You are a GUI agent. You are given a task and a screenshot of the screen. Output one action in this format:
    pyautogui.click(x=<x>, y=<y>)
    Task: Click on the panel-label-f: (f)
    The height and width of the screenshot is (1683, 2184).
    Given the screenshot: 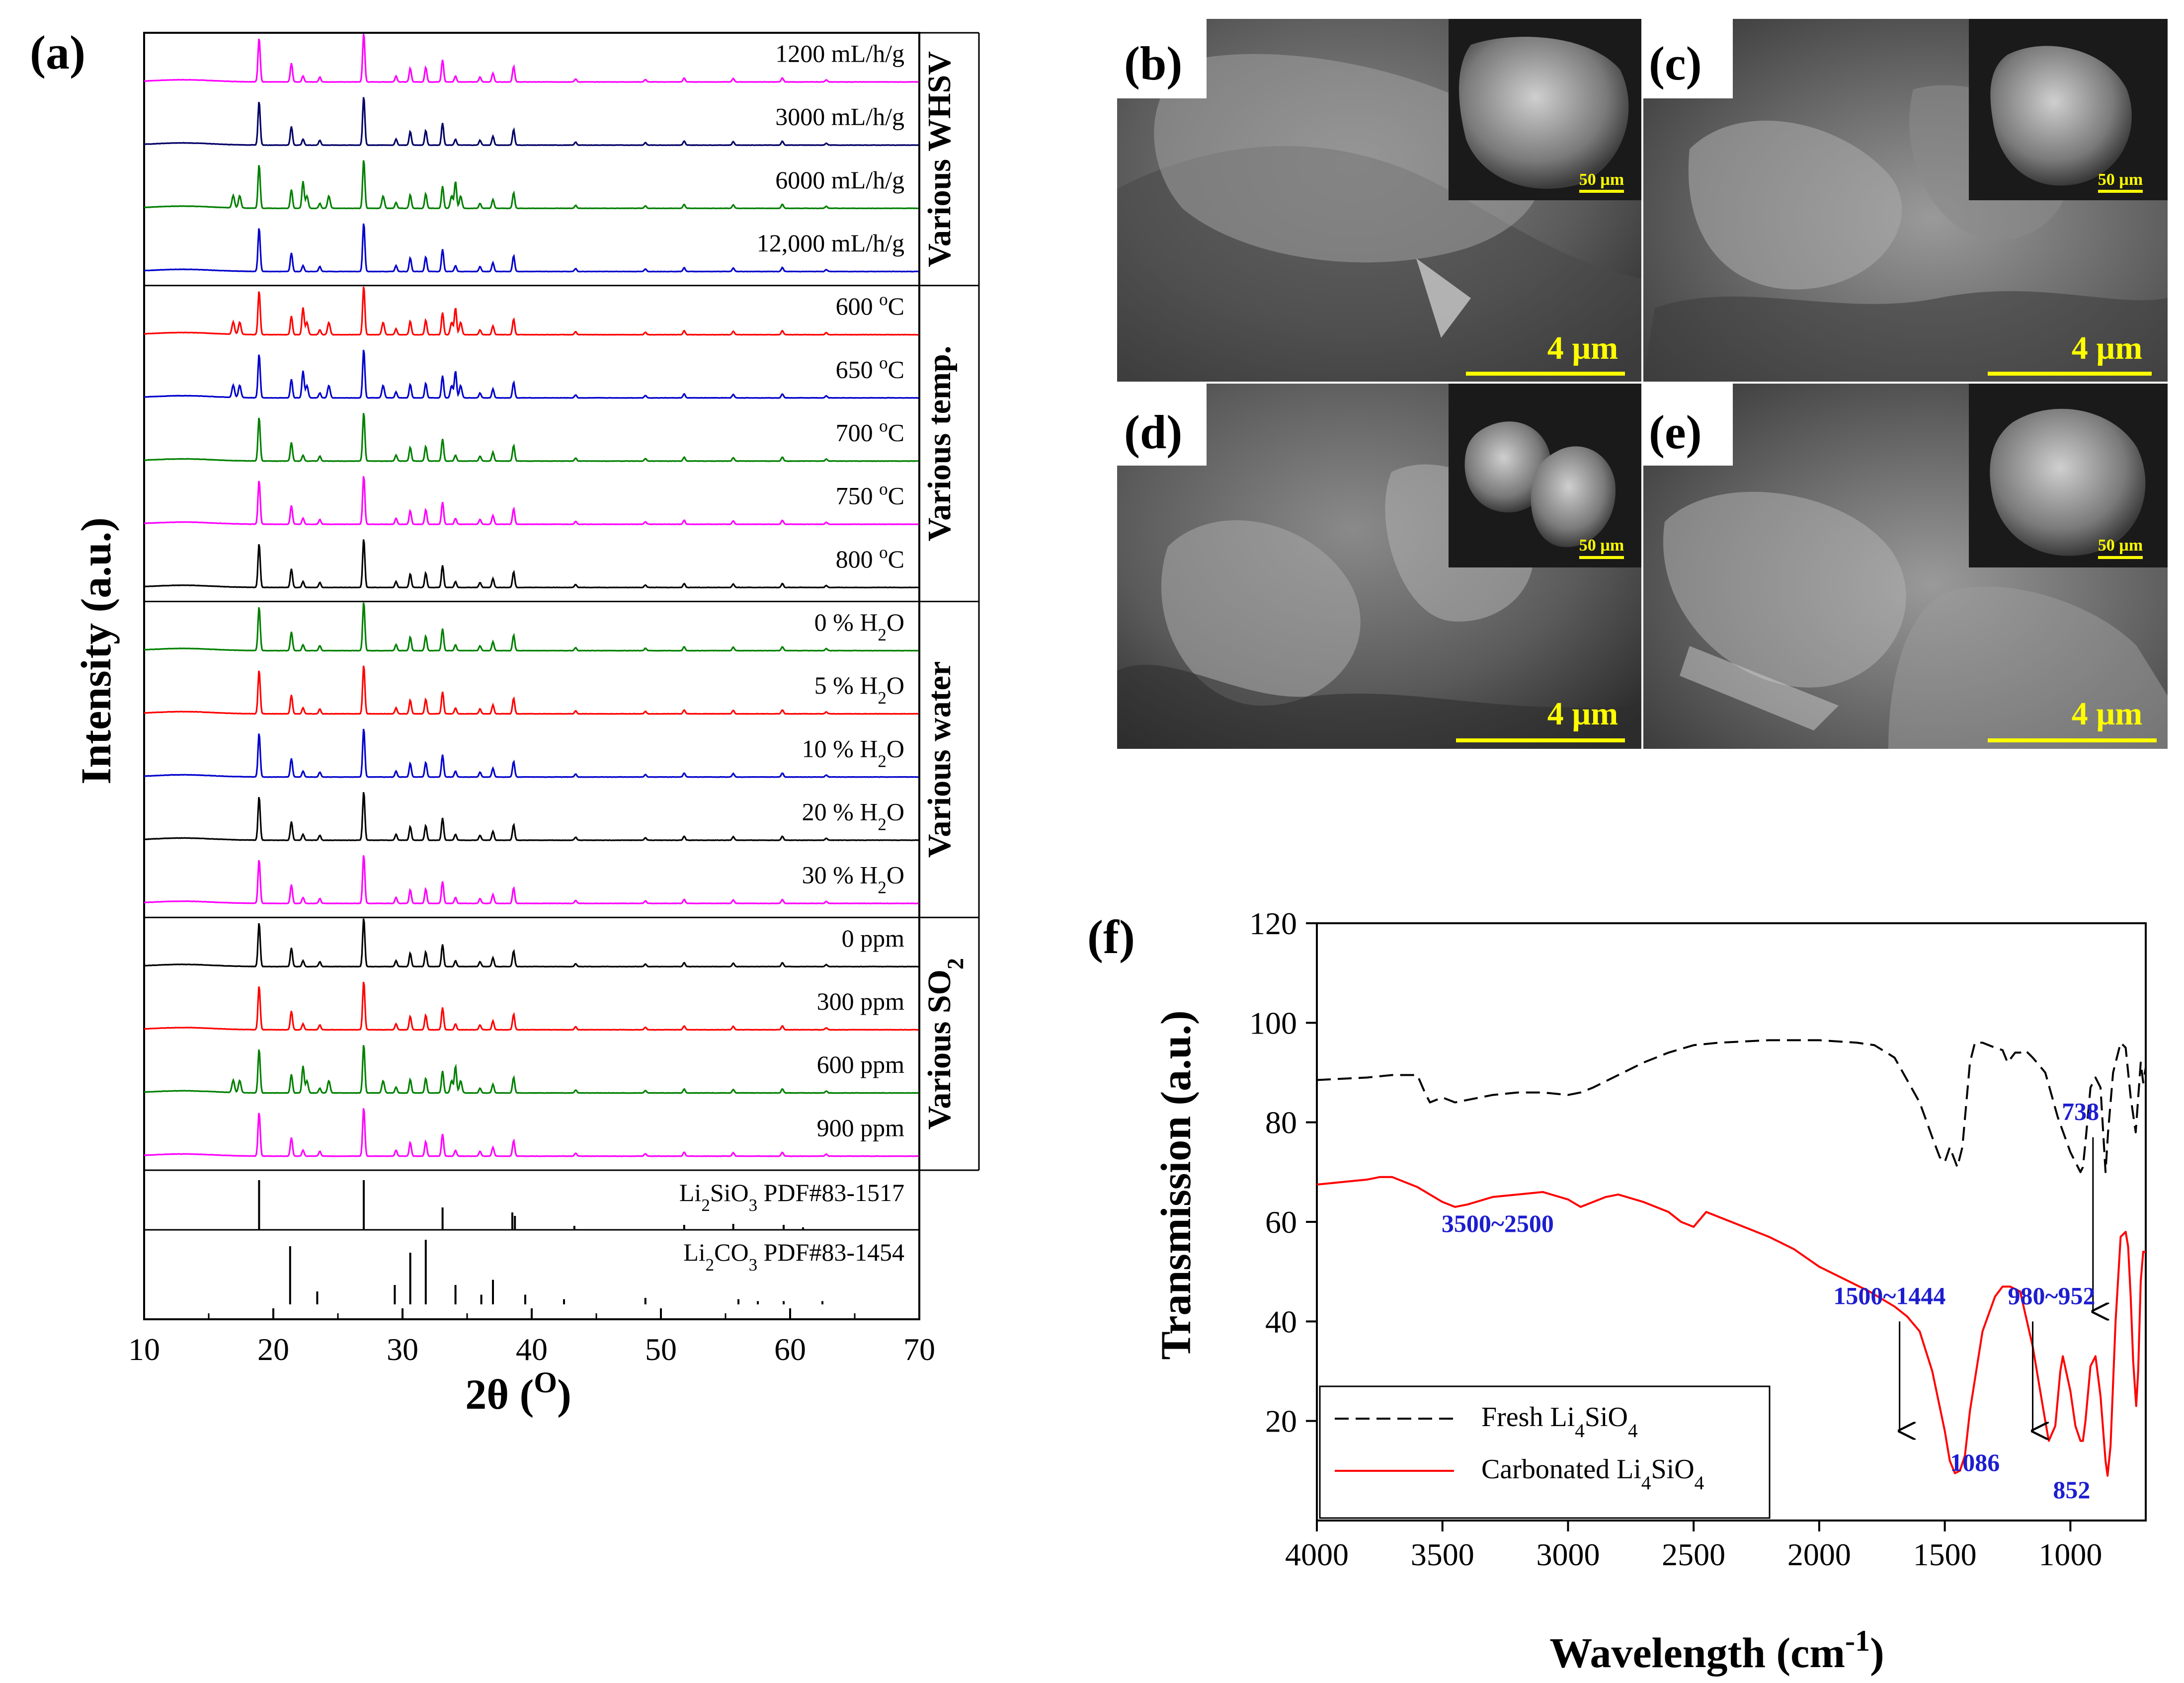 What is the action you would take?
    pyautogui.click(x=1111, y=937)
    